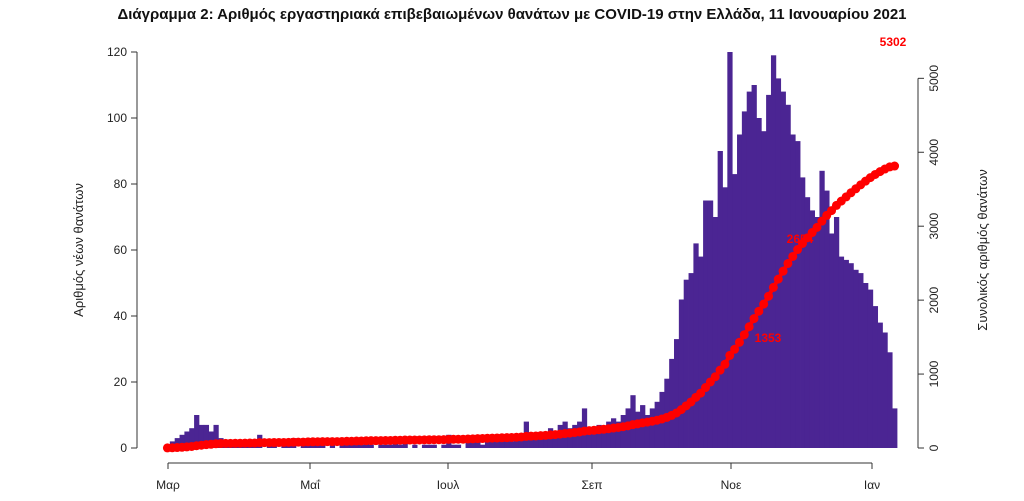  I want to click on cumulative-annotation: 2654, so click(800, 239).